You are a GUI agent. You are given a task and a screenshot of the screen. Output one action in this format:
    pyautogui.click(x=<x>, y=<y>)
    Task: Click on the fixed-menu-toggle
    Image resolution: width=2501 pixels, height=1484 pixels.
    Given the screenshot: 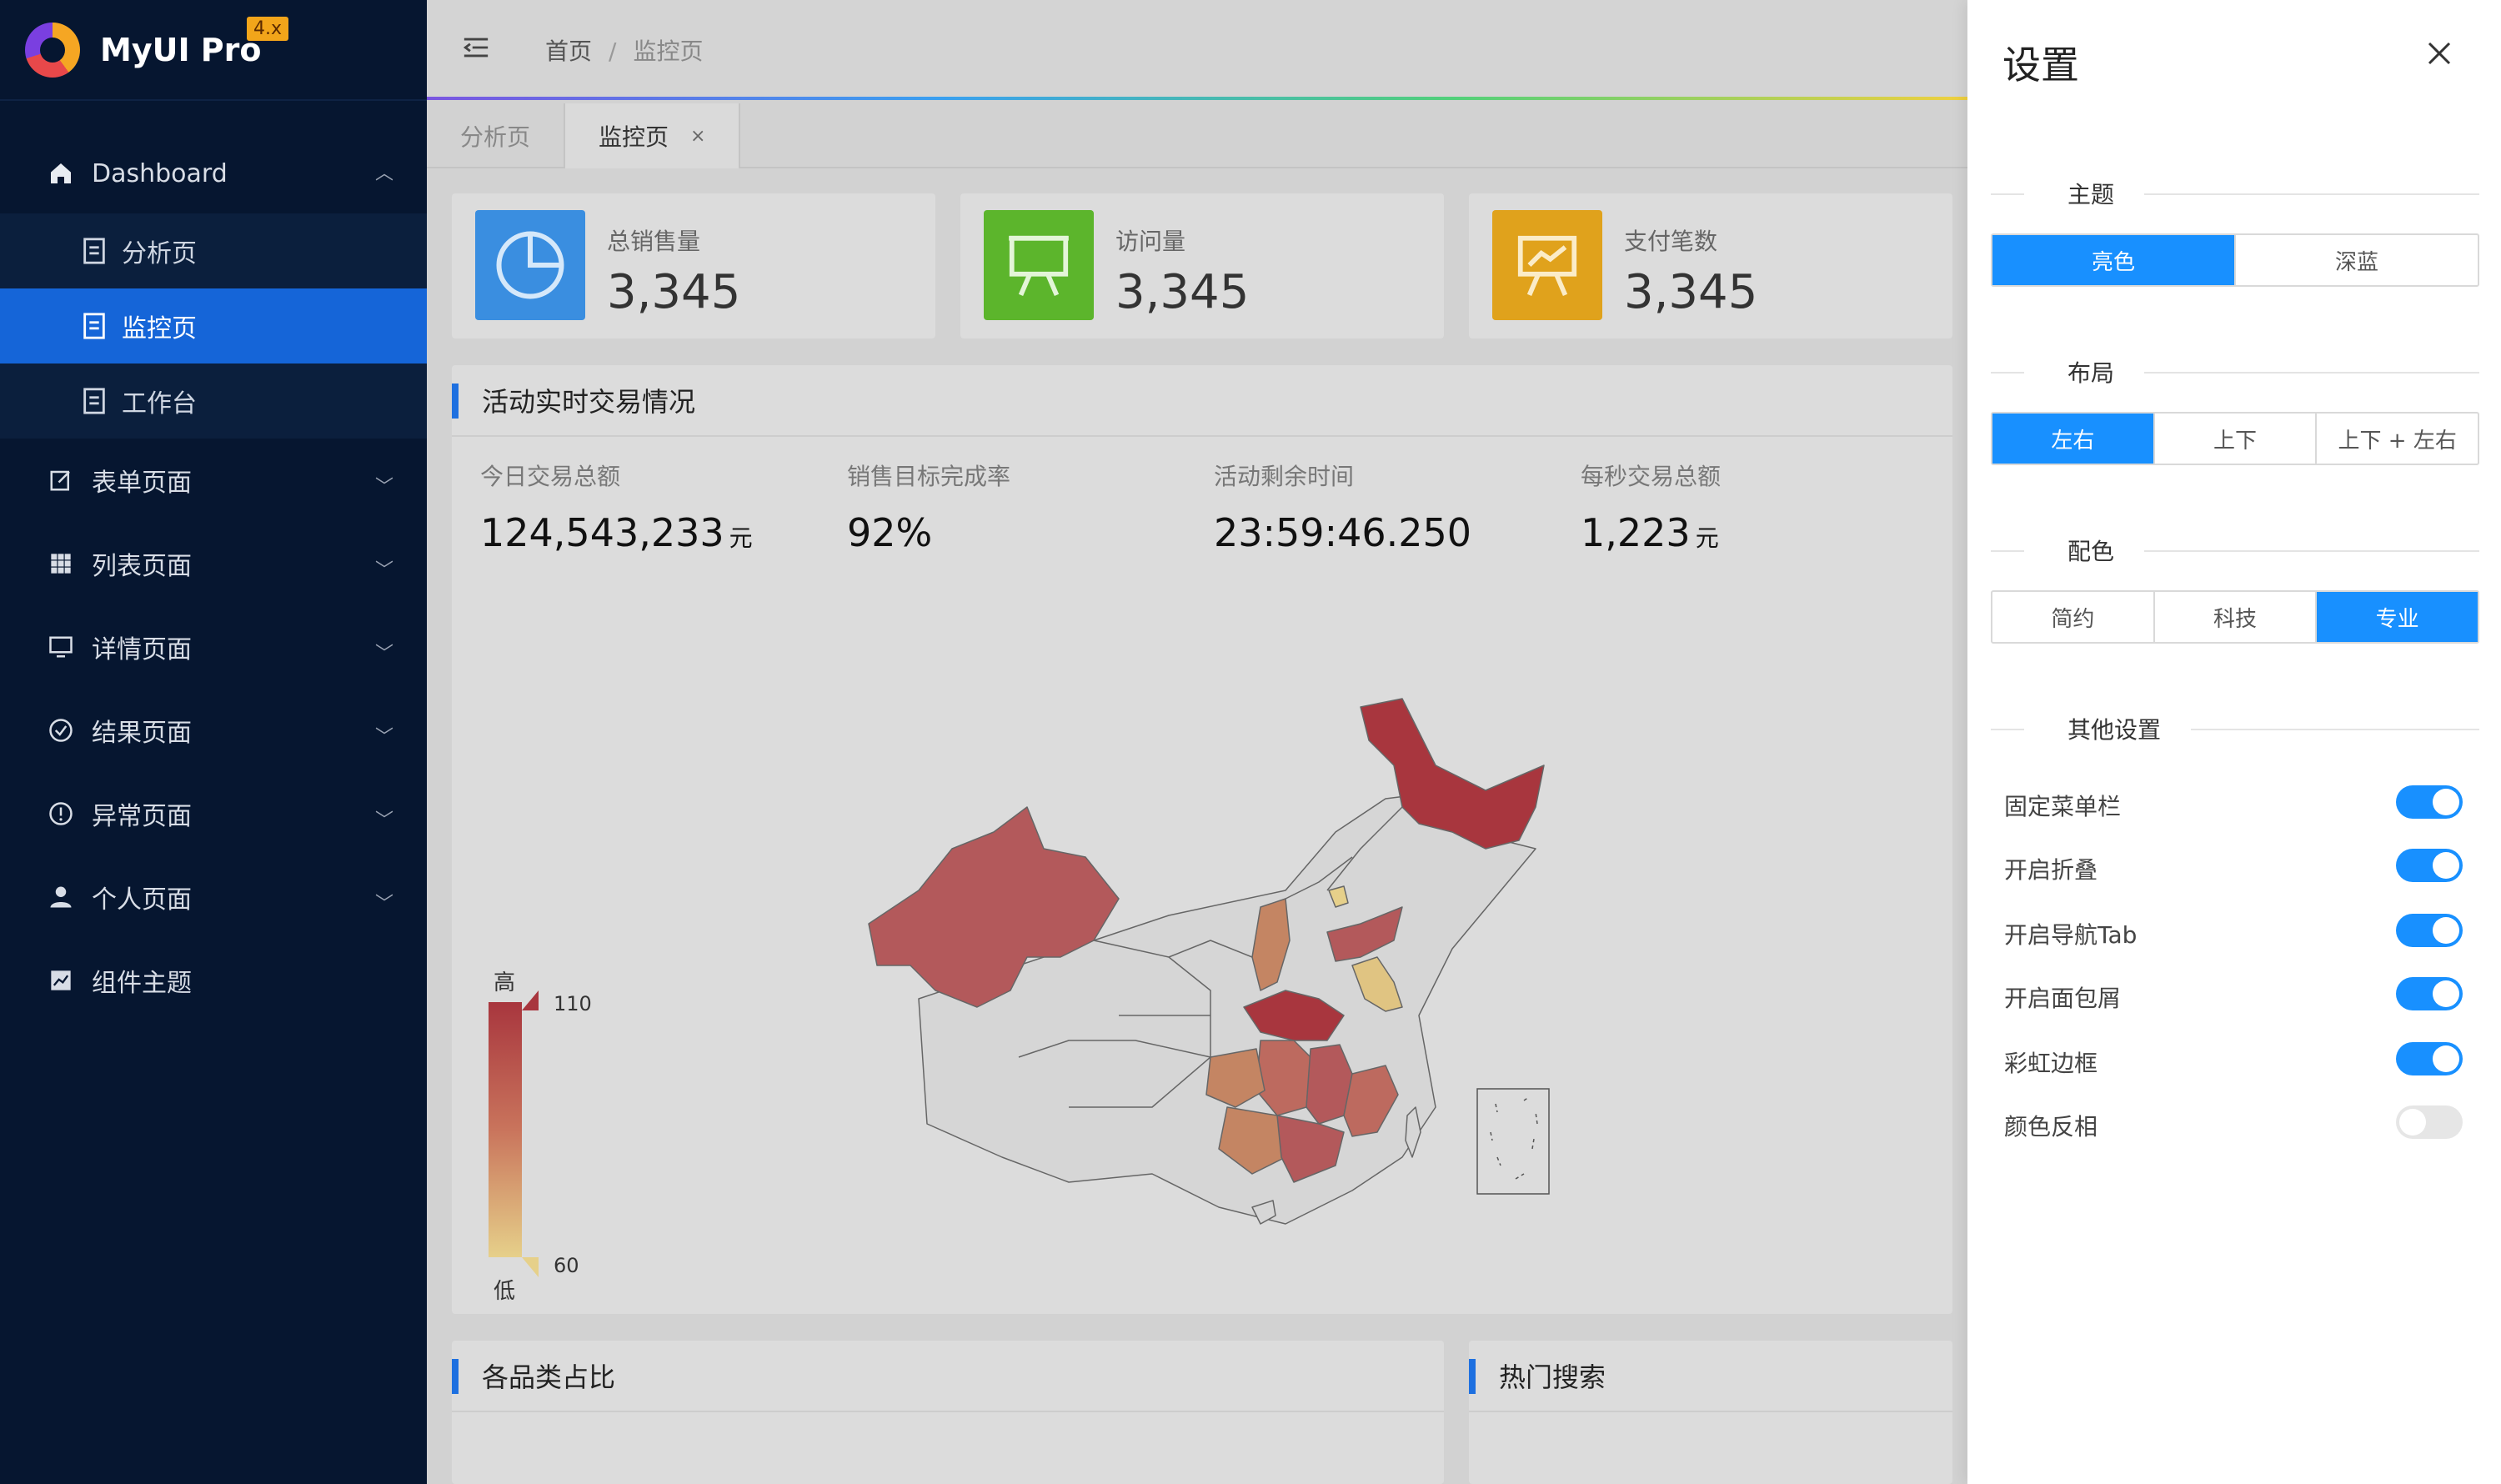 What is the action you would take?
    pyautogui.click(x=2430, y=802)
    